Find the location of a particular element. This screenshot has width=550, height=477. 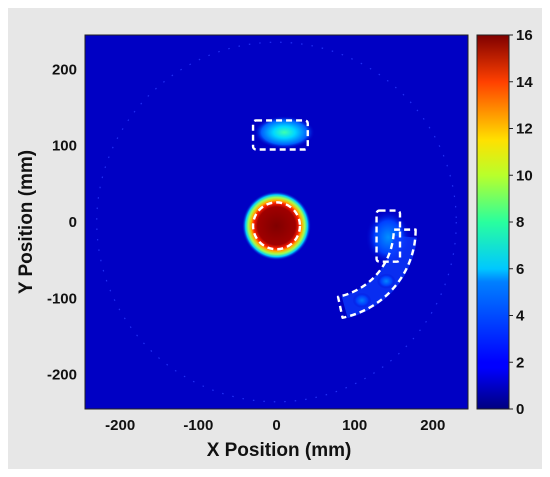

colorbar-tick-label: 10 is located at coordinates (524, 175).